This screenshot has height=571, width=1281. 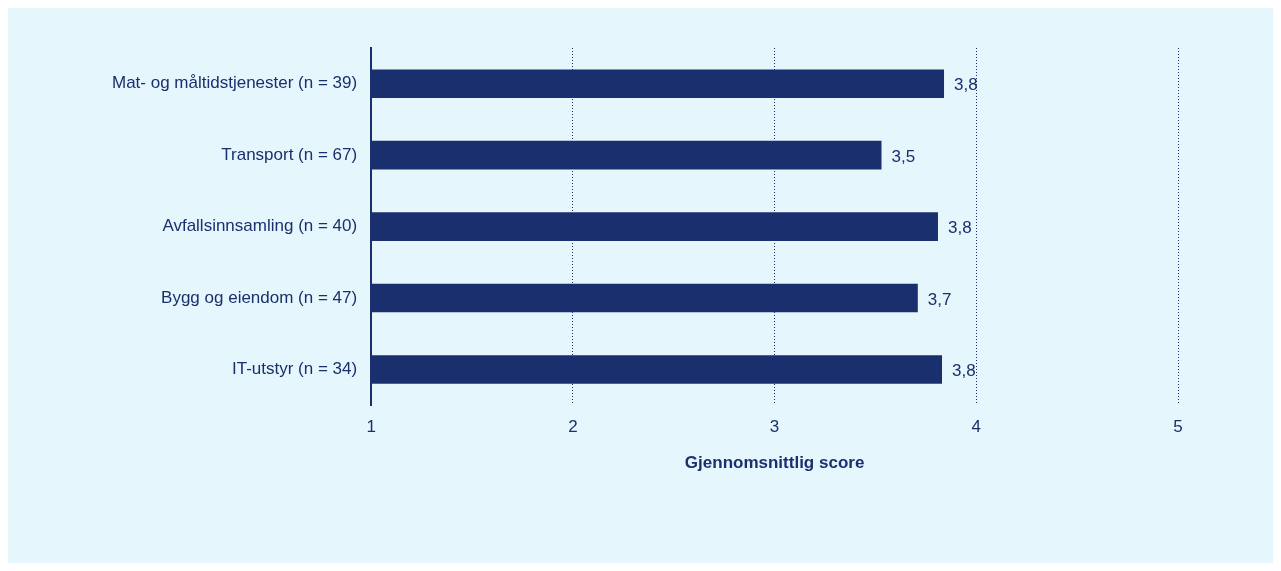 I want to click on y-tick-label: Mat- og måltidstjenester (n = 39), so click(x=234, y=83).